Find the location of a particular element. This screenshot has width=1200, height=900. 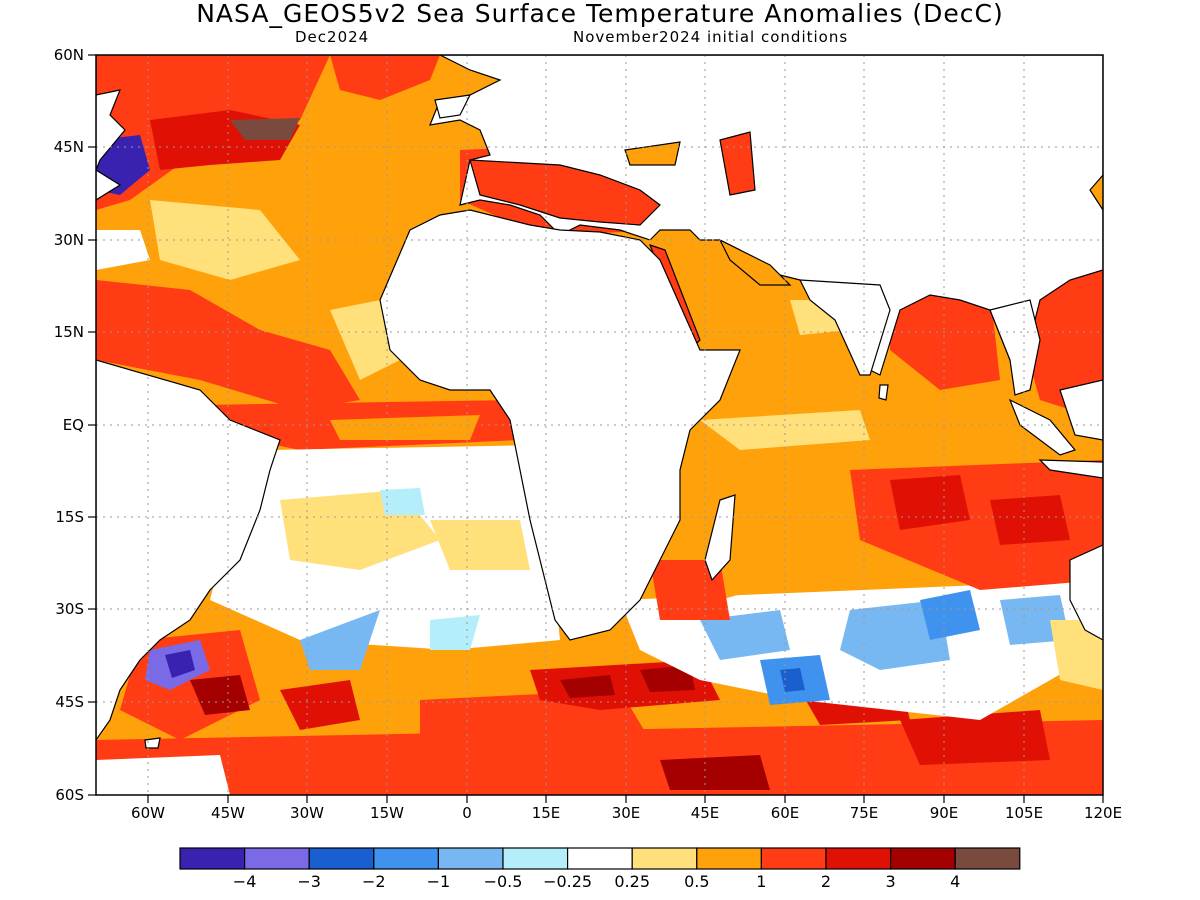

lat-label-eq: EQ is located at coordinates (73, 425).